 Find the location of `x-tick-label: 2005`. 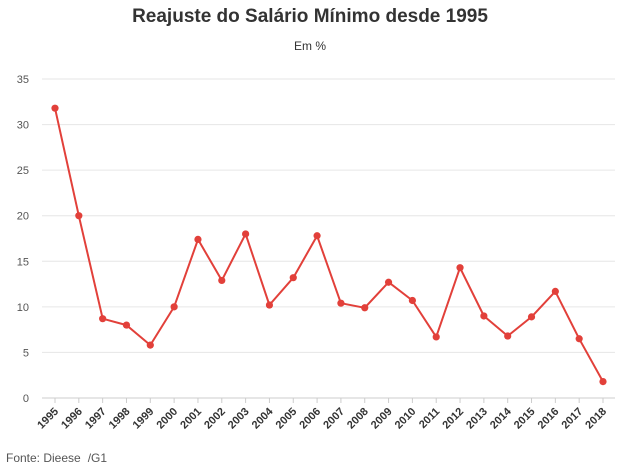

x-tick-label: 2005 is located at coordinates (287, 419).